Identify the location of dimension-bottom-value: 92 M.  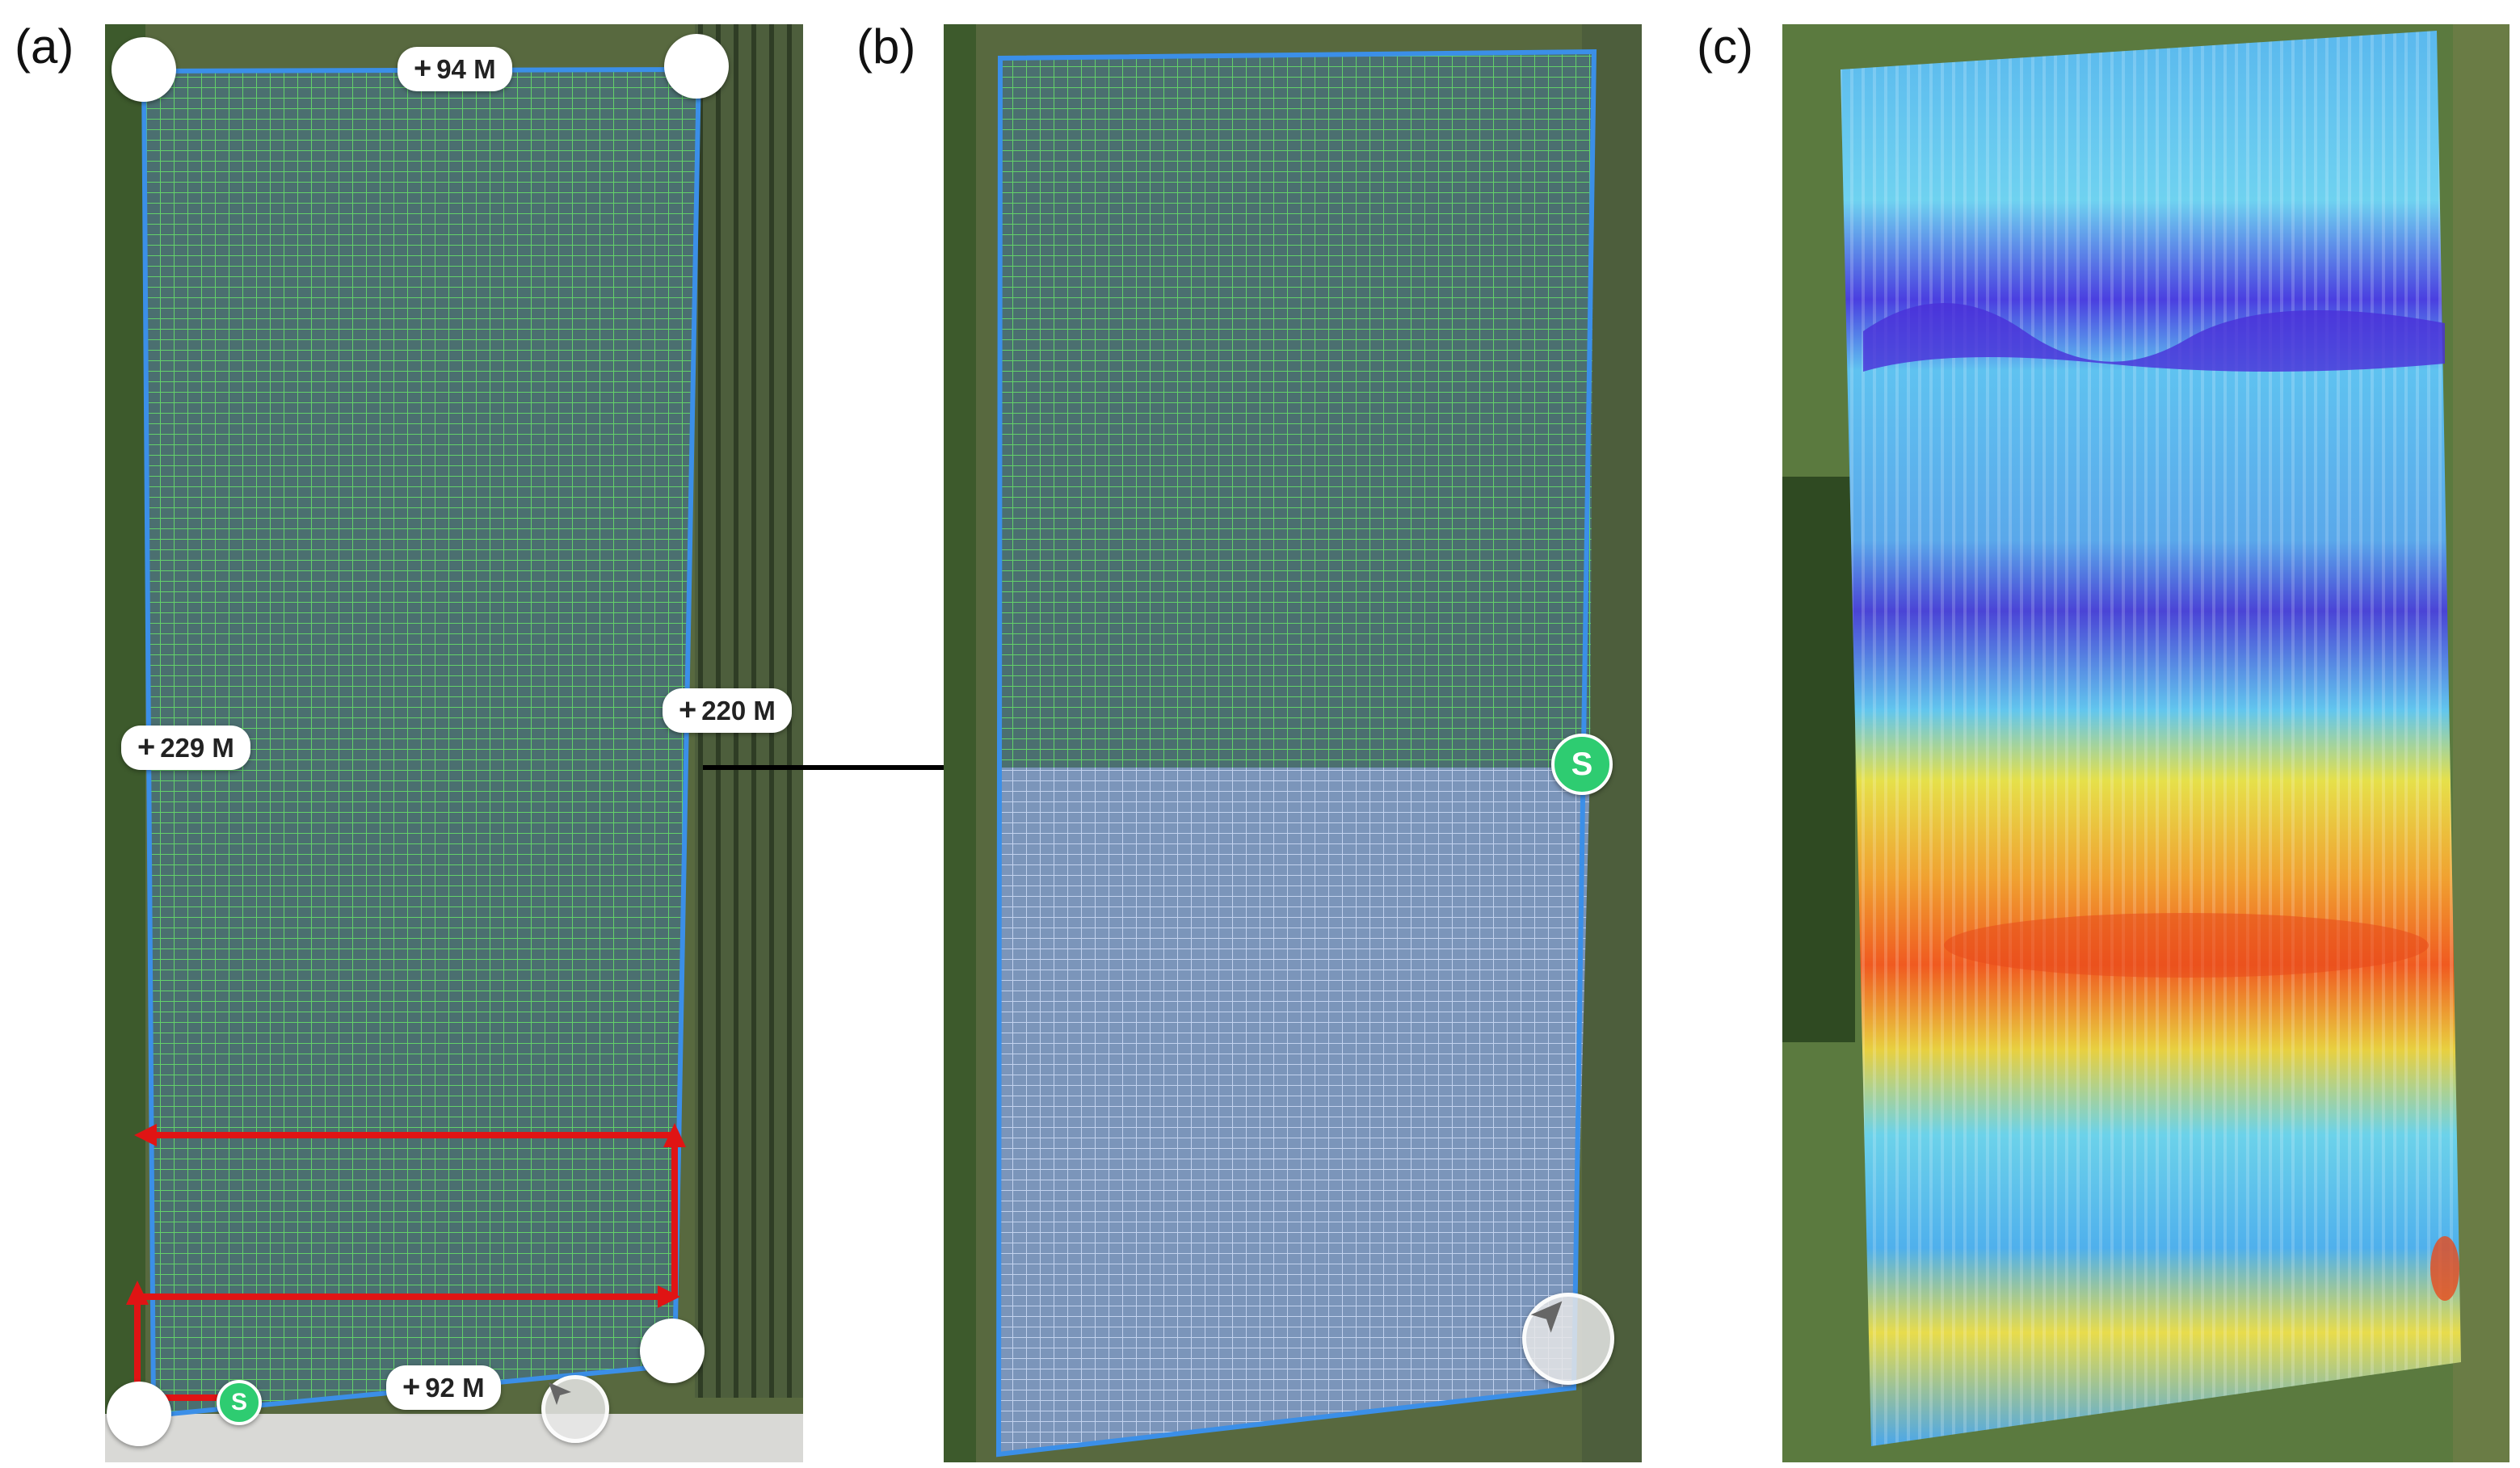
(455, 1387).